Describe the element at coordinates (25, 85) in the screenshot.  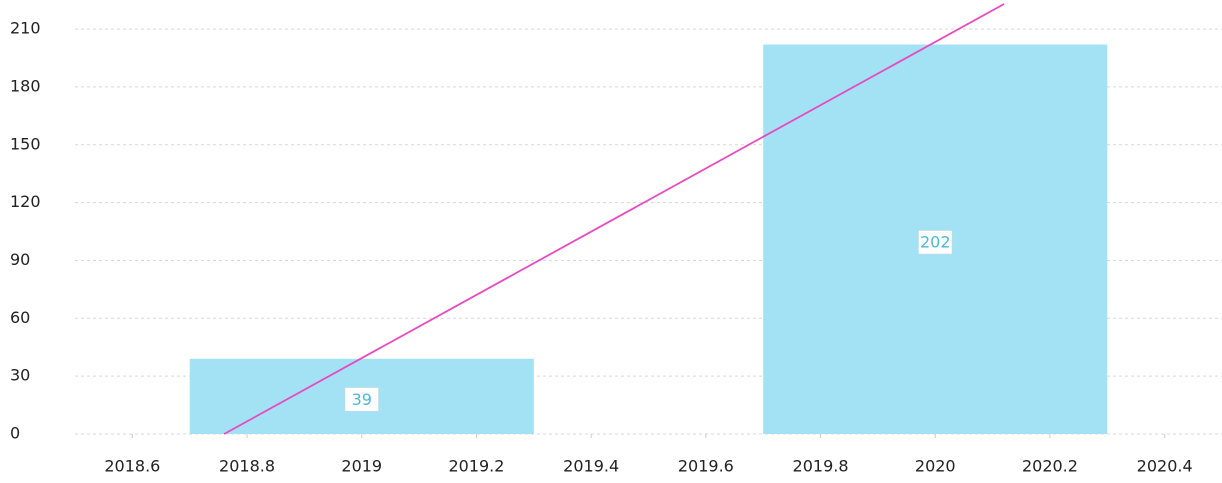
I see `y-tick-label: 180` at that location.